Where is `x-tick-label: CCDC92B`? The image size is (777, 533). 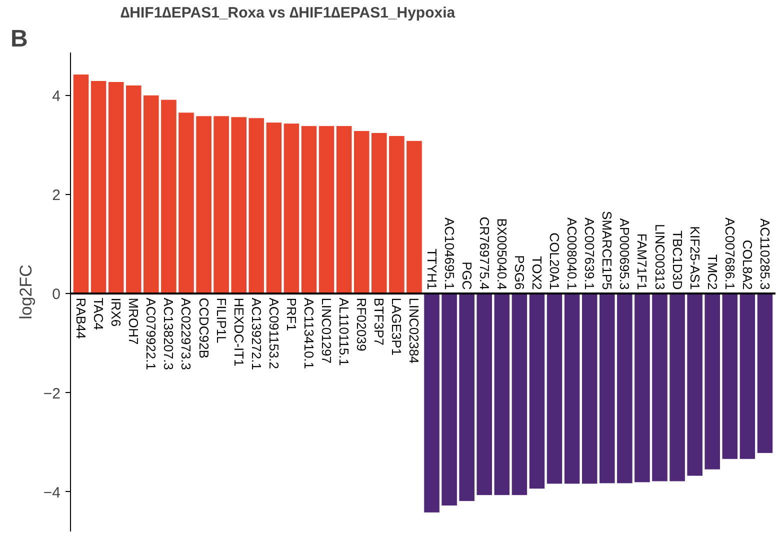
x-tick-label: CCDC92B is located at coordinates (204, 328).